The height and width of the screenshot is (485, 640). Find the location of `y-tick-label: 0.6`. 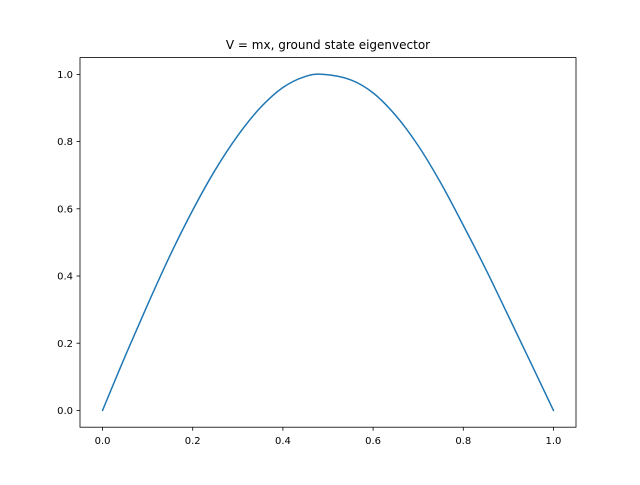

y-tick-label: 0.6 is located at coordinates (65, 209).